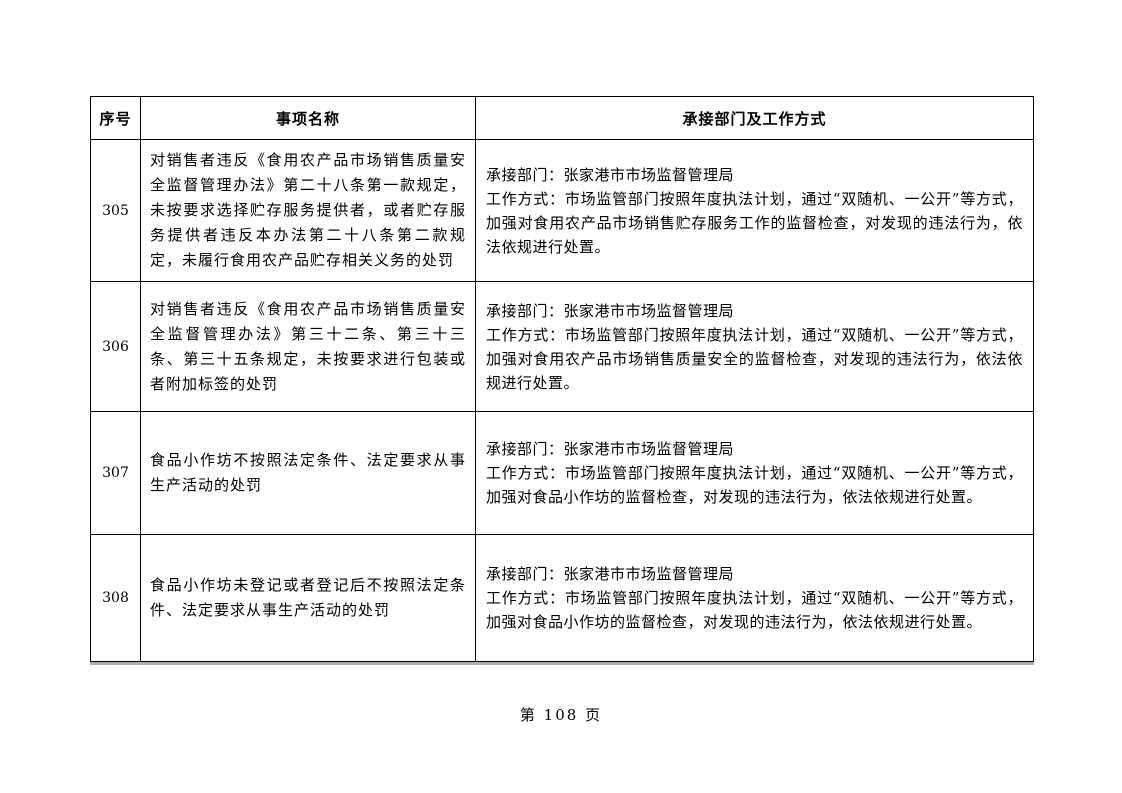 Image resolution: width=1122 pixels, height=793 pixels. Describe the element at coordinates (115, 118) in the screenshot. I see `header-serial: 序号` at that location.